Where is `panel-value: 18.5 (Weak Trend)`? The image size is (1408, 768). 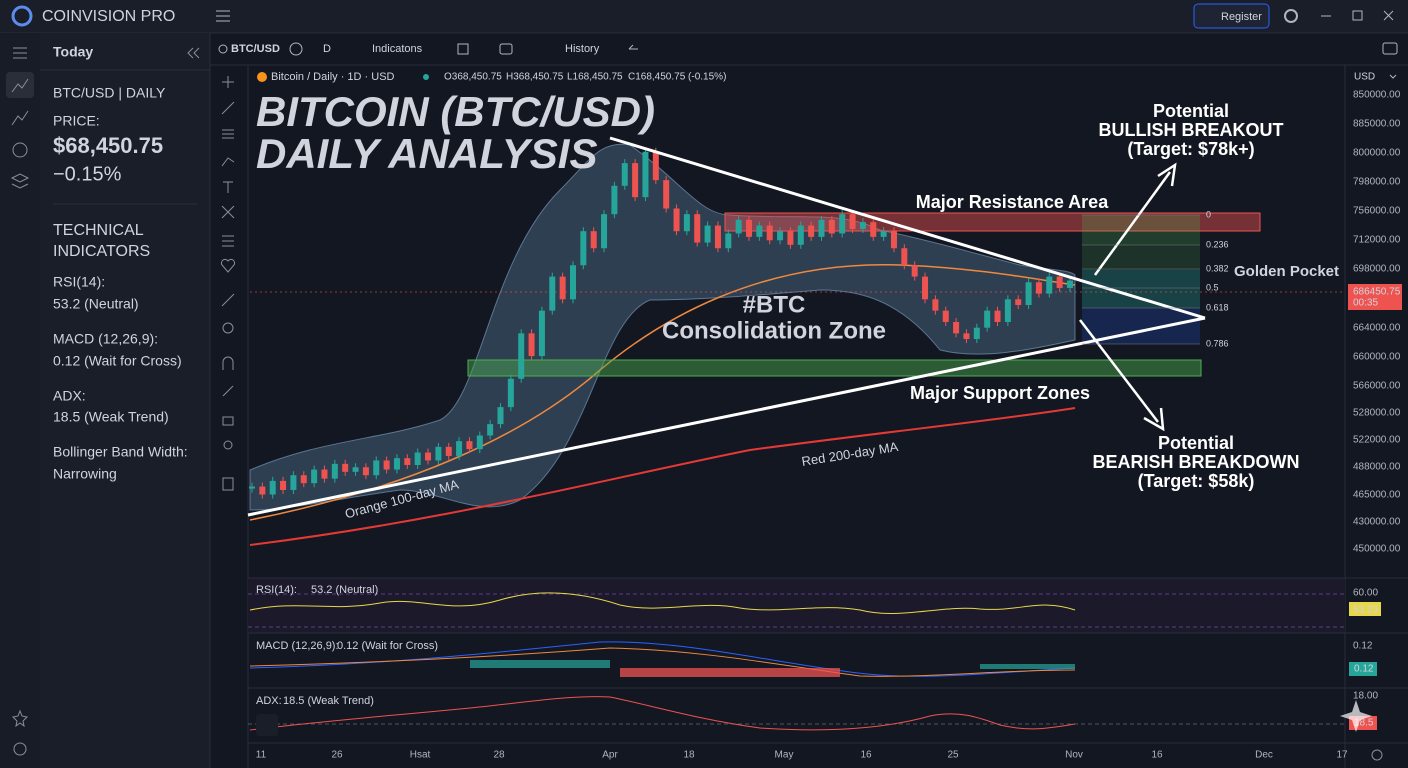 panel-value: 18.5 (Weak Trend) is located at coordinates (328, 701).